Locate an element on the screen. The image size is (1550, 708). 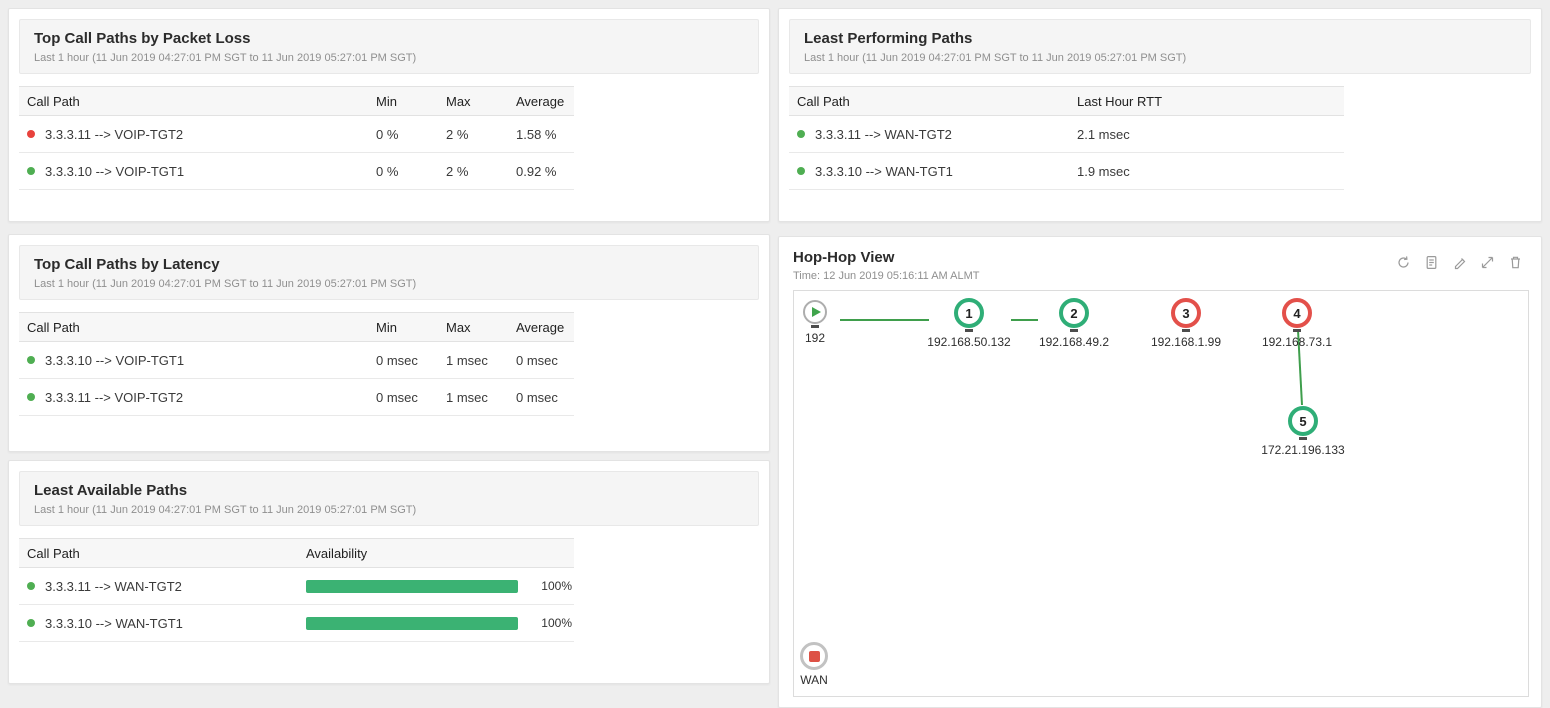
hop-node-ip: 172.21.196.133 is located at coordinates (1303, 450).